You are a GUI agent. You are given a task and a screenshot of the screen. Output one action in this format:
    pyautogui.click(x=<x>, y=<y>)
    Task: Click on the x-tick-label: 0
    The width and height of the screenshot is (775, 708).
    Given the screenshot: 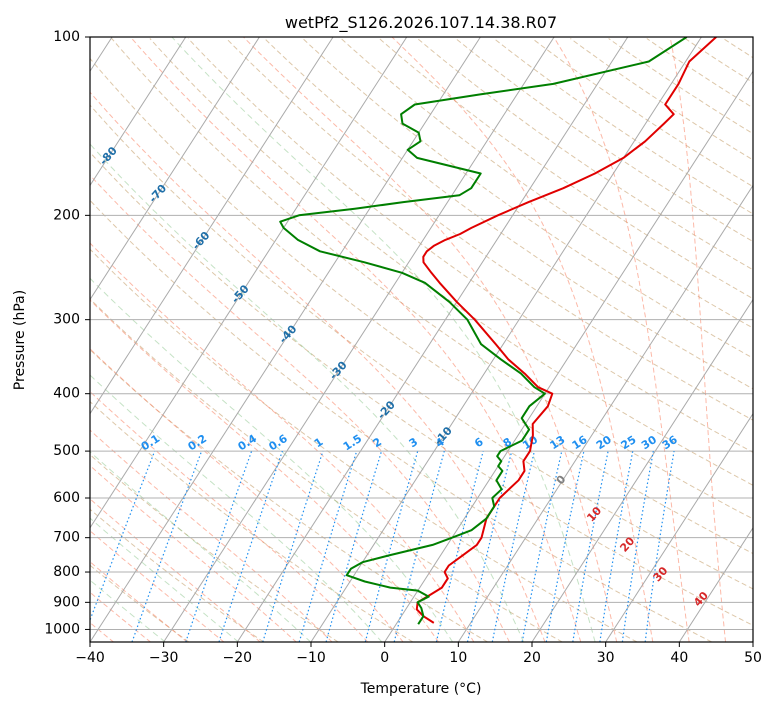 What is the action you would take?
    pyautogui.click(x=384, y=658)
    